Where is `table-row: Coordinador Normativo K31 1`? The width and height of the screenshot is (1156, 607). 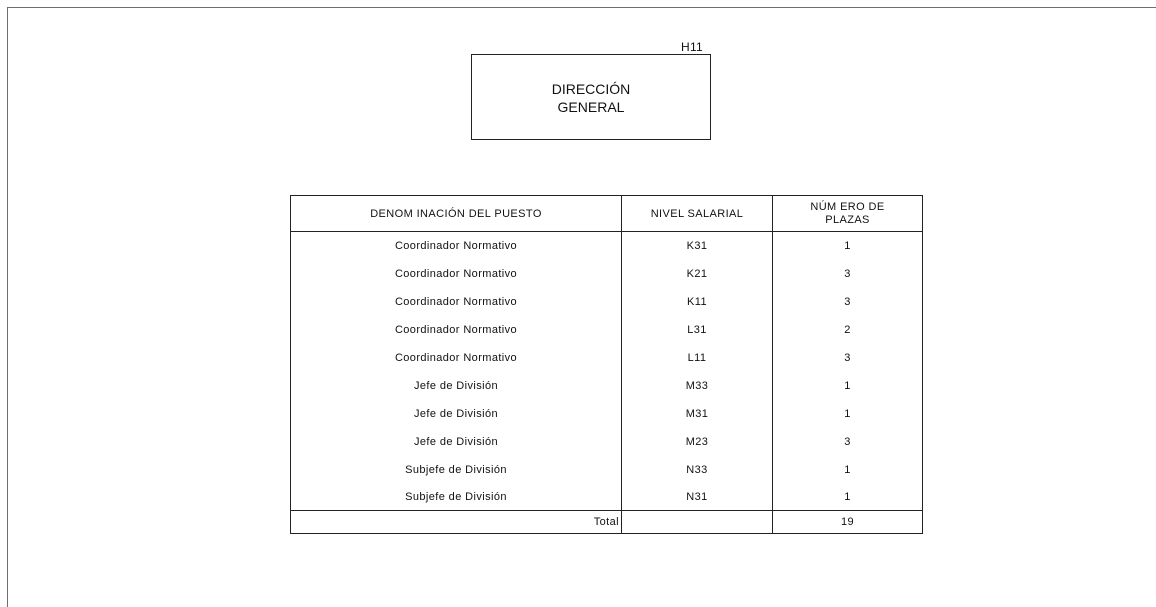
table-row: Coordinador Normativo K31 1 is located at coordinates (606, 245).